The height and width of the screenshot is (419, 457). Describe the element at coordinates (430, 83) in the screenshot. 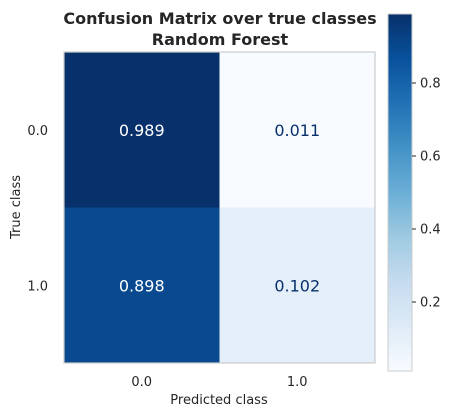

I see `colorbar-tick-label: 0.8` at that location.